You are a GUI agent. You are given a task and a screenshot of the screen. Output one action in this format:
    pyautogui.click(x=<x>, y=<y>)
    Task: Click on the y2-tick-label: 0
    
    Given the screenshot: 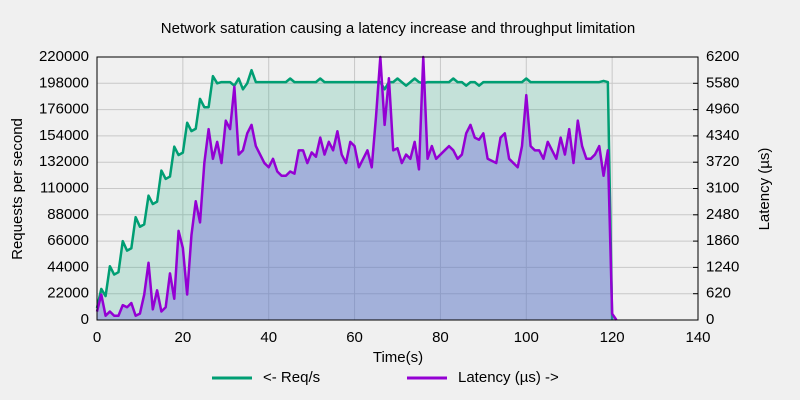 What is the action you would take?
    pyautogui.click(x=710, y=319)
    